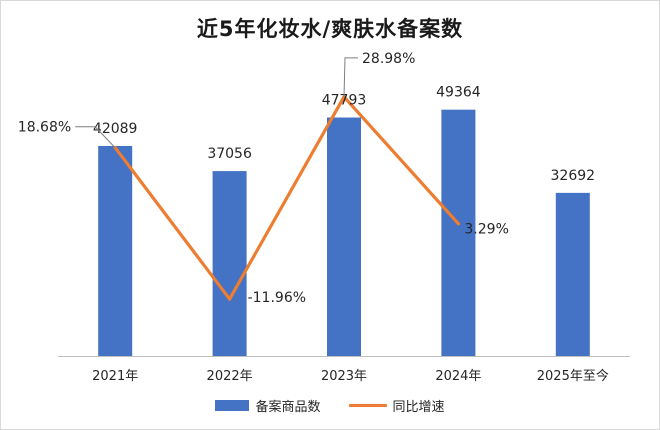 This screenshot has height=430, width=660. What do you see at coordinates (344, 101) in the screenshot?
I see `bar-value-label-2: 47793` at bounding box center [344, 101].